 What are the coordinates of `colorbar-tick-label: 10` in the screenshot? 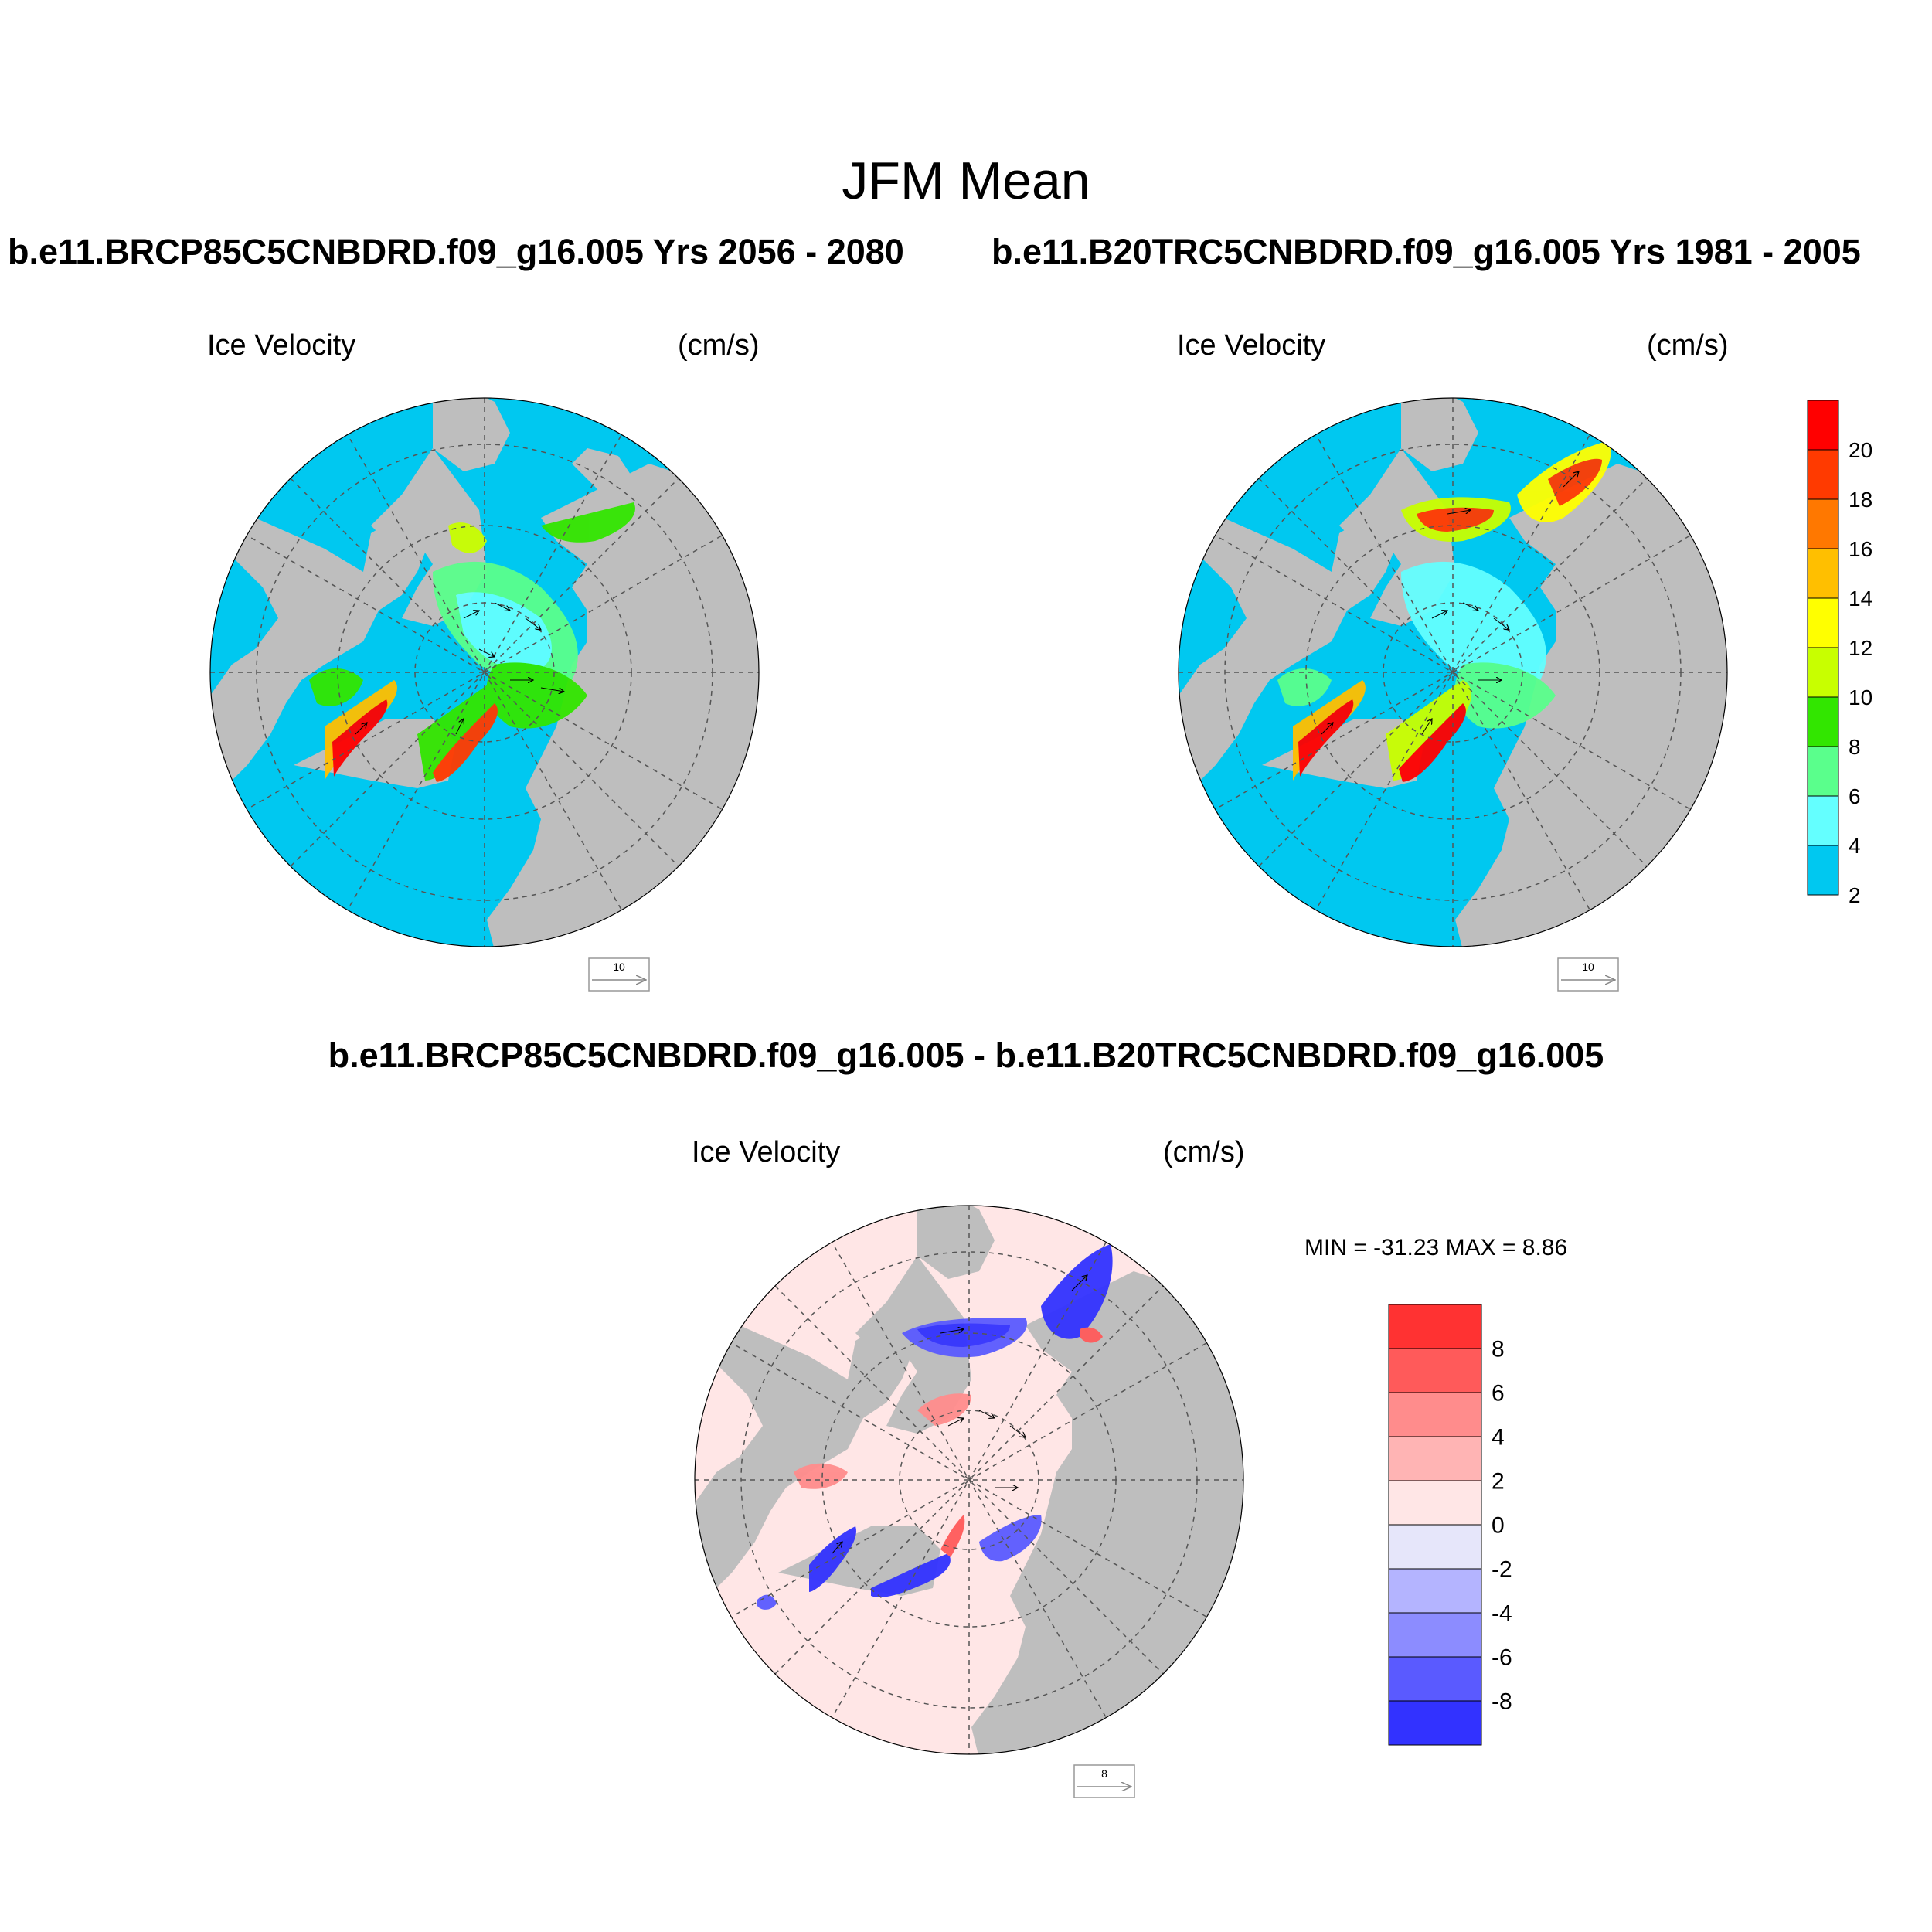 It's located at (1860, 697).